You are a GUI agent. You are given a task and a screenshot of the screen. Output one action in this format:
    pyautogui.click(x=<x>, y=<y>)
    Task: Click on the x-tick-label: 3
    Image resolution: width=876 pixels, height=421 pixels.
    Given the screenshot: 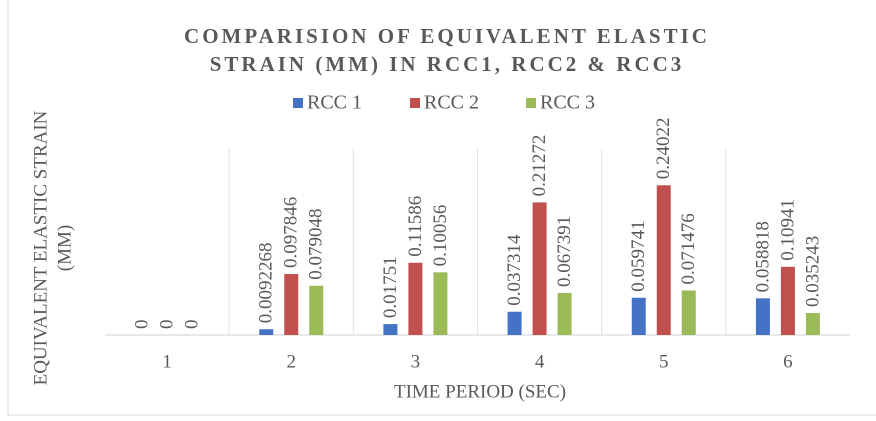 What is the action you would take?
    pyautogui.click(x=416, y=361)
    